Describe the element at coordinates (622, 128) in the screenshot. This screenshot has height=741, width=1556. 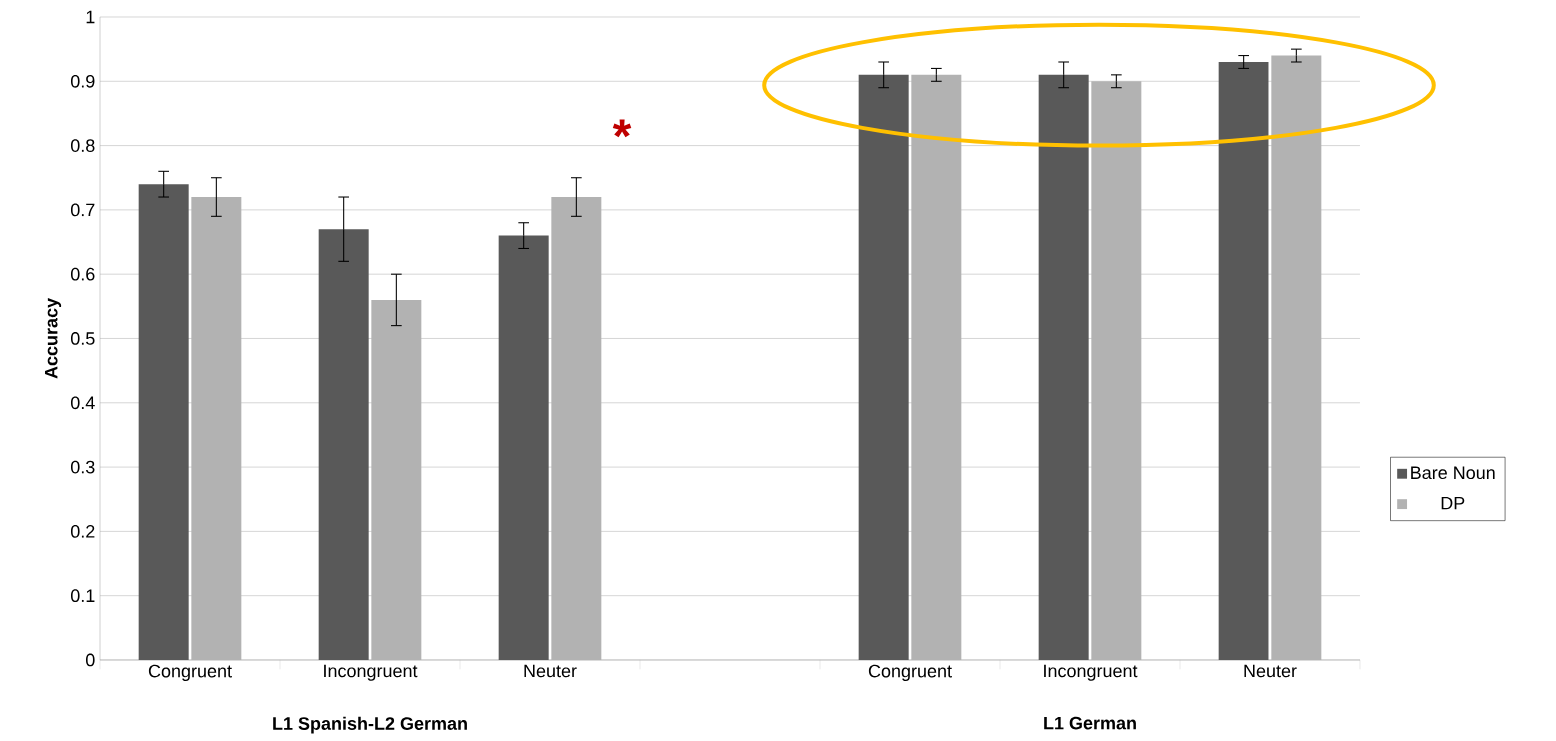
I see `annotation: *` at that location.